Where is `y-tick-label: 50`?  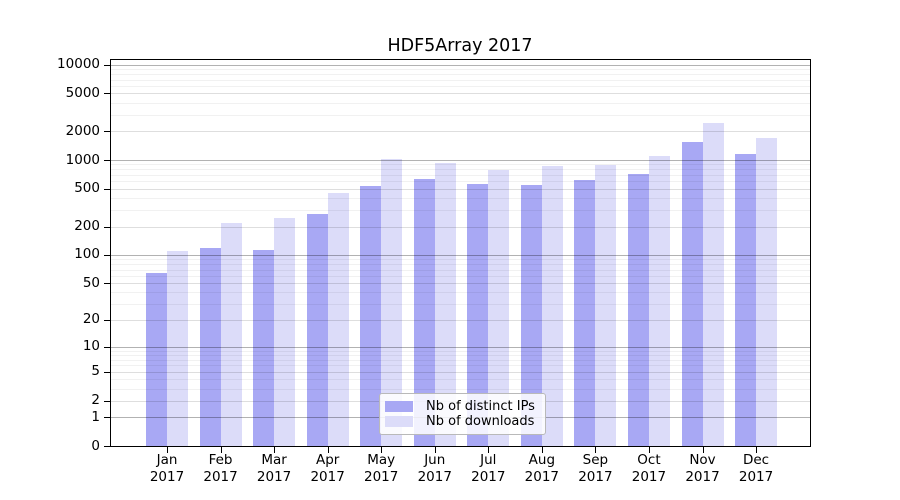 y-tick-label: 50 is located at coordinates (91, 282).